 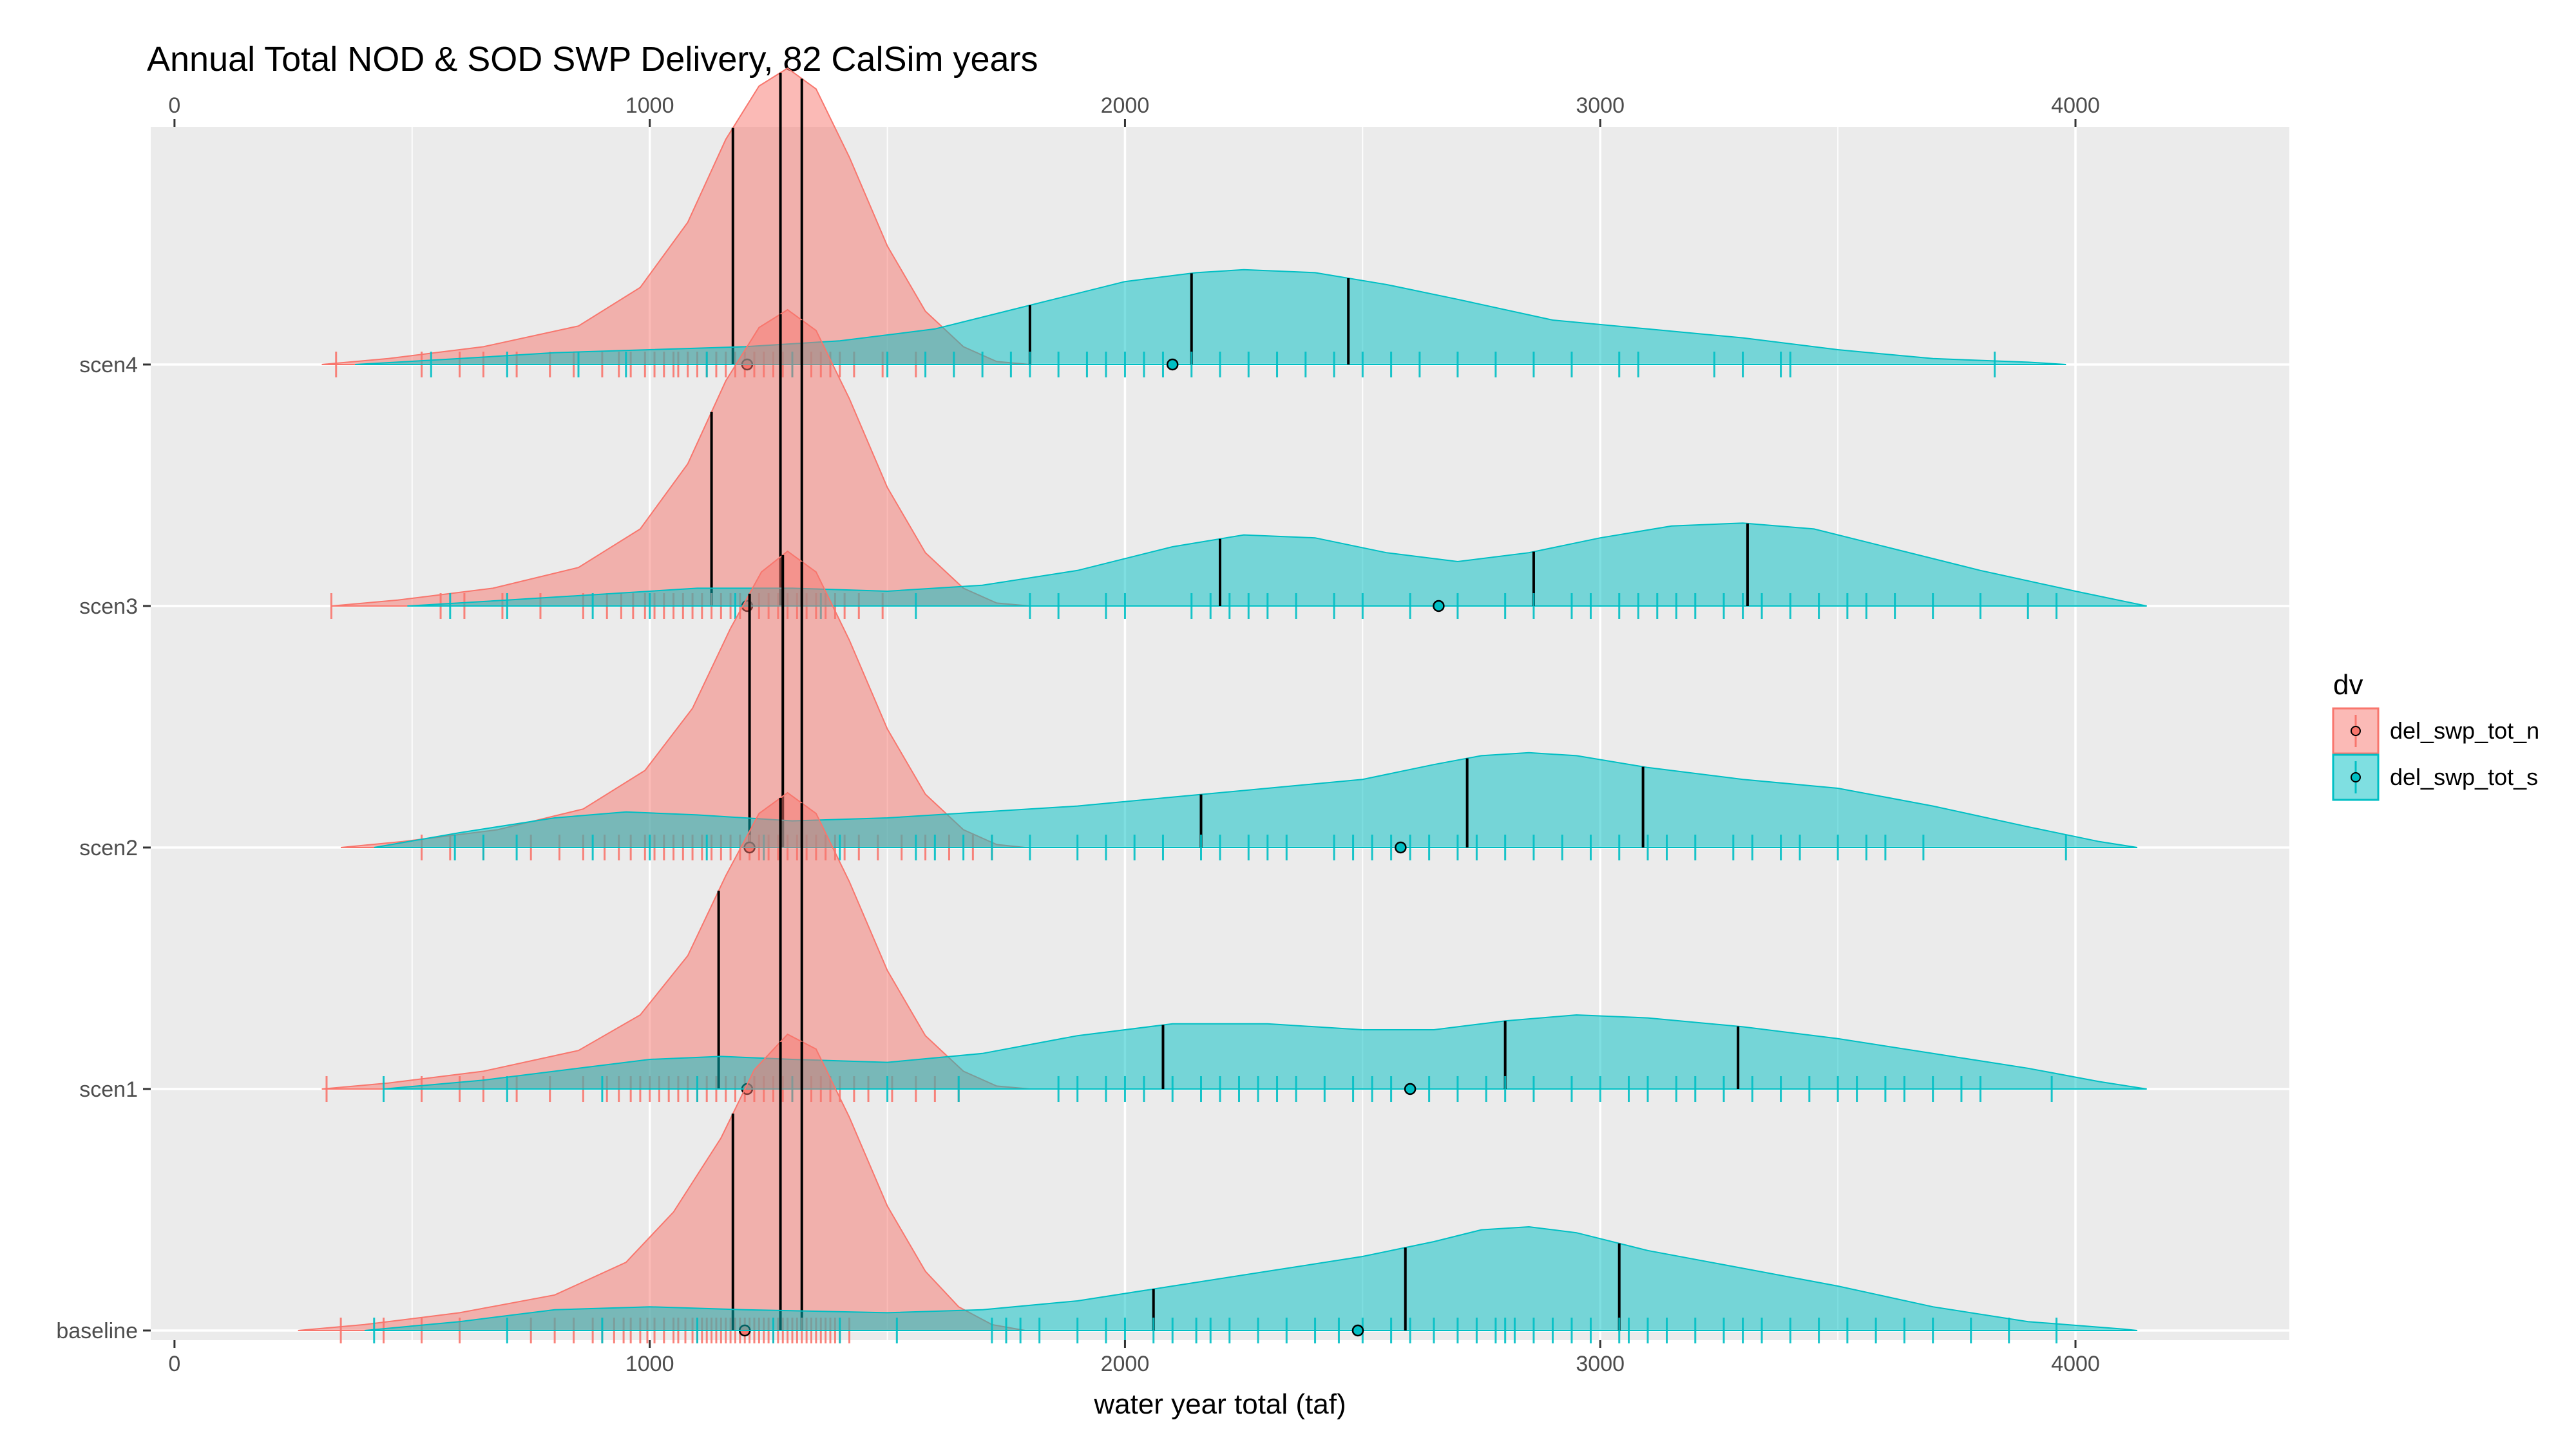 I want to click on density-del-swp-tot-s-scen4, so click(x=1210, y=317).